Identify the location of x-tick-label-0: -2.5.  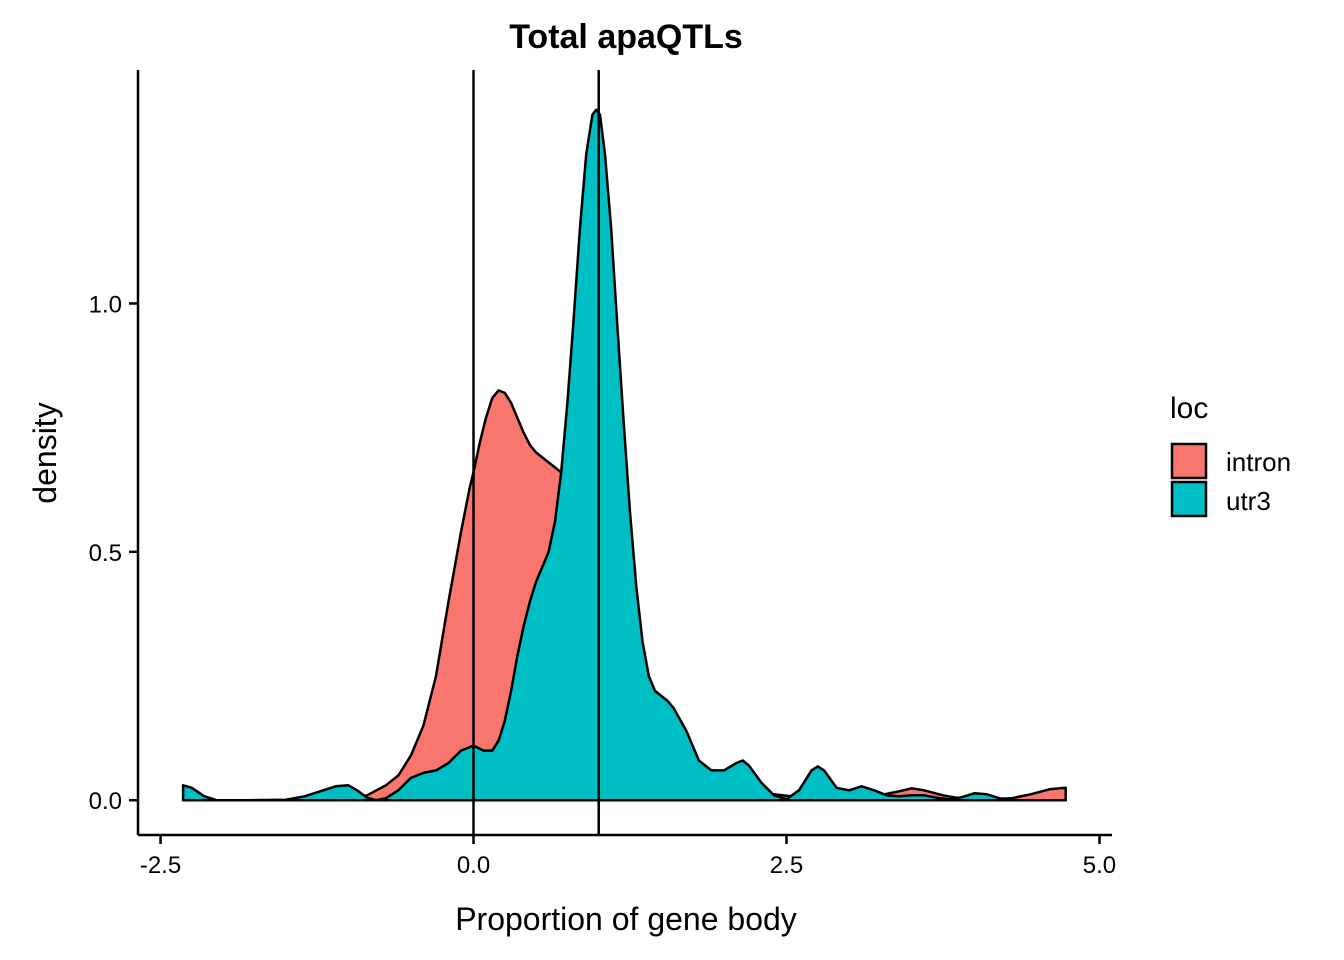
(160, 865).